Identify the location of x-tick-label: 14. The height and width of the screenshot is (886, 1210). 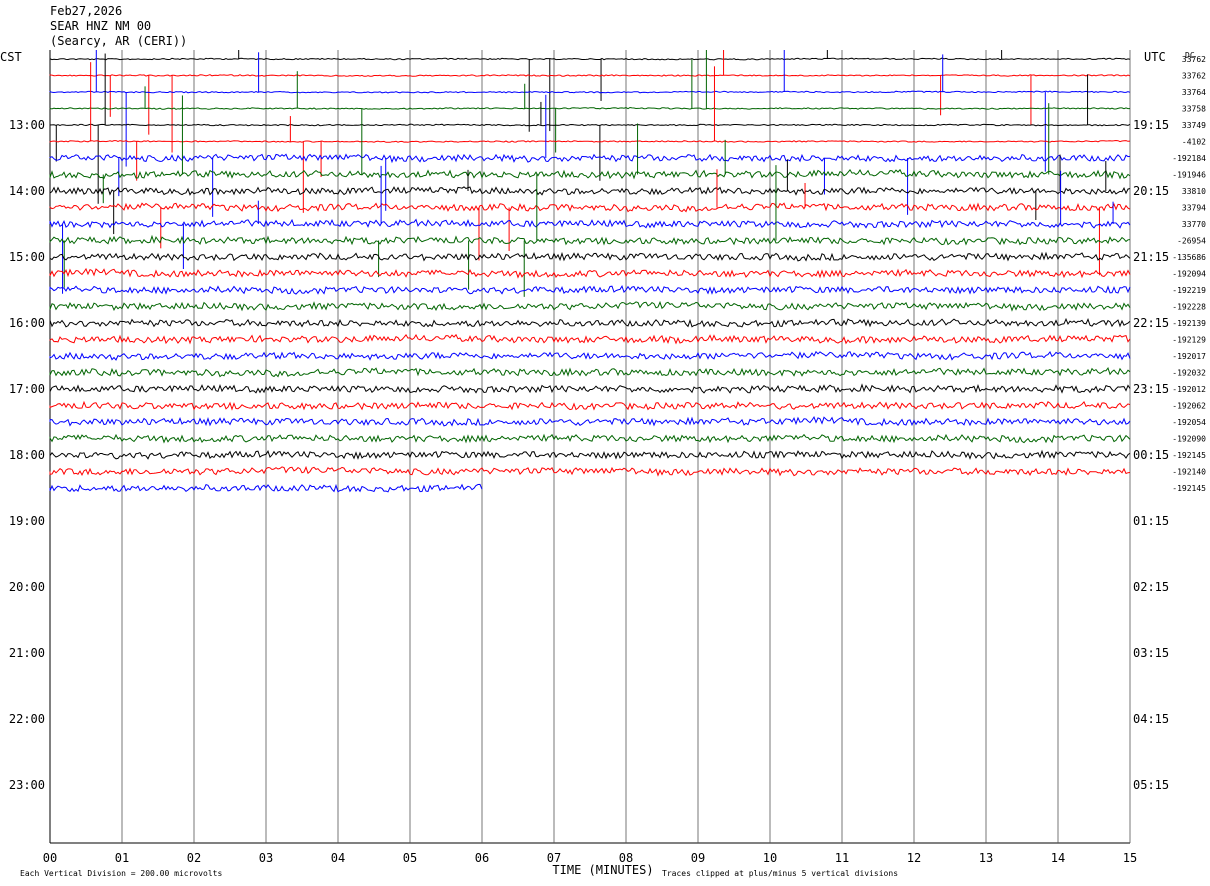
(1058, 858).